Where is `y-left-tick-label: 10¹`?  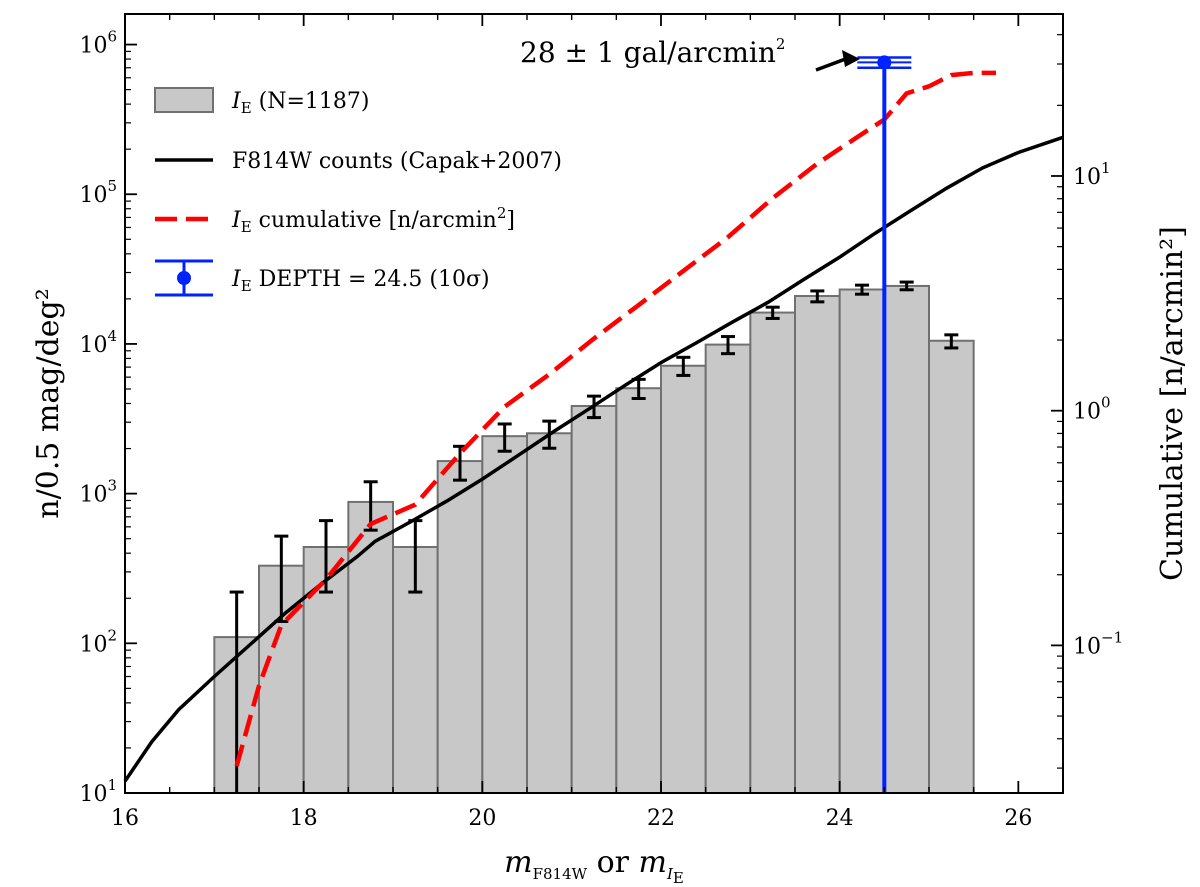
y-left-tick-label: 10¹ is located at coordinates (98, 791).